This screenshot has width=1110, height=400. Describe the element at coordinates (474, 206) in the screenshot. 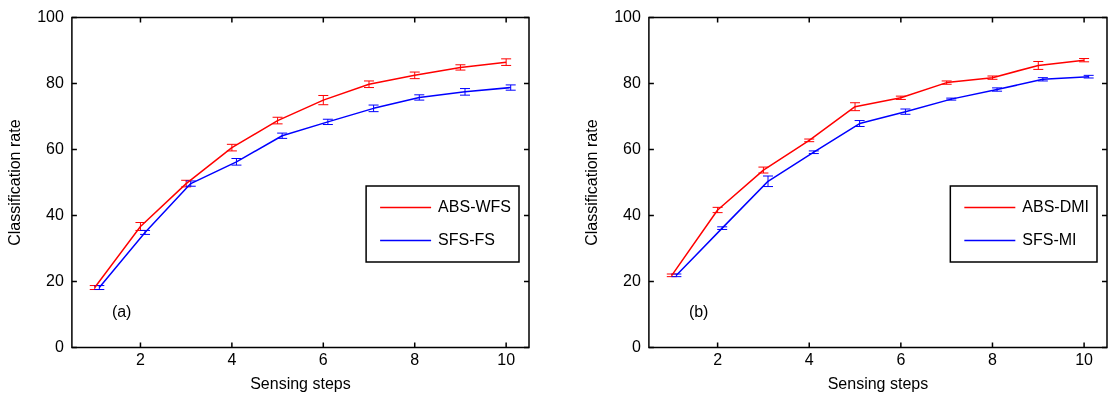

I see `legend-label: ABS-WFS` at that location.